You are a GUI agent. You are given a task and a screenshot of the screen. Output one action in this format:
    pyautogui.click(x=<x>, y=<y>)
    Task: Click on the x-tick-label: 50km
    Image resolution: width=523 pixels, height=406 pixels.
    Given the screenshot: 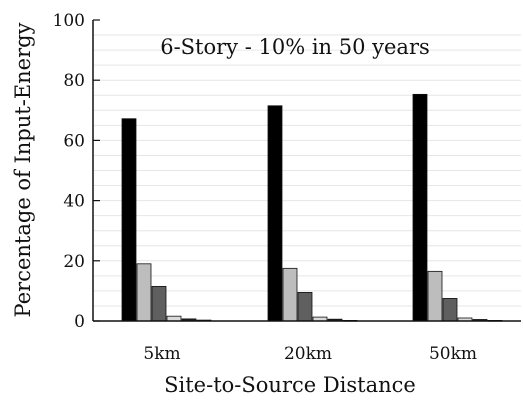 What is the action you would take?
    pyautogui.click(x=453, y=354)
    